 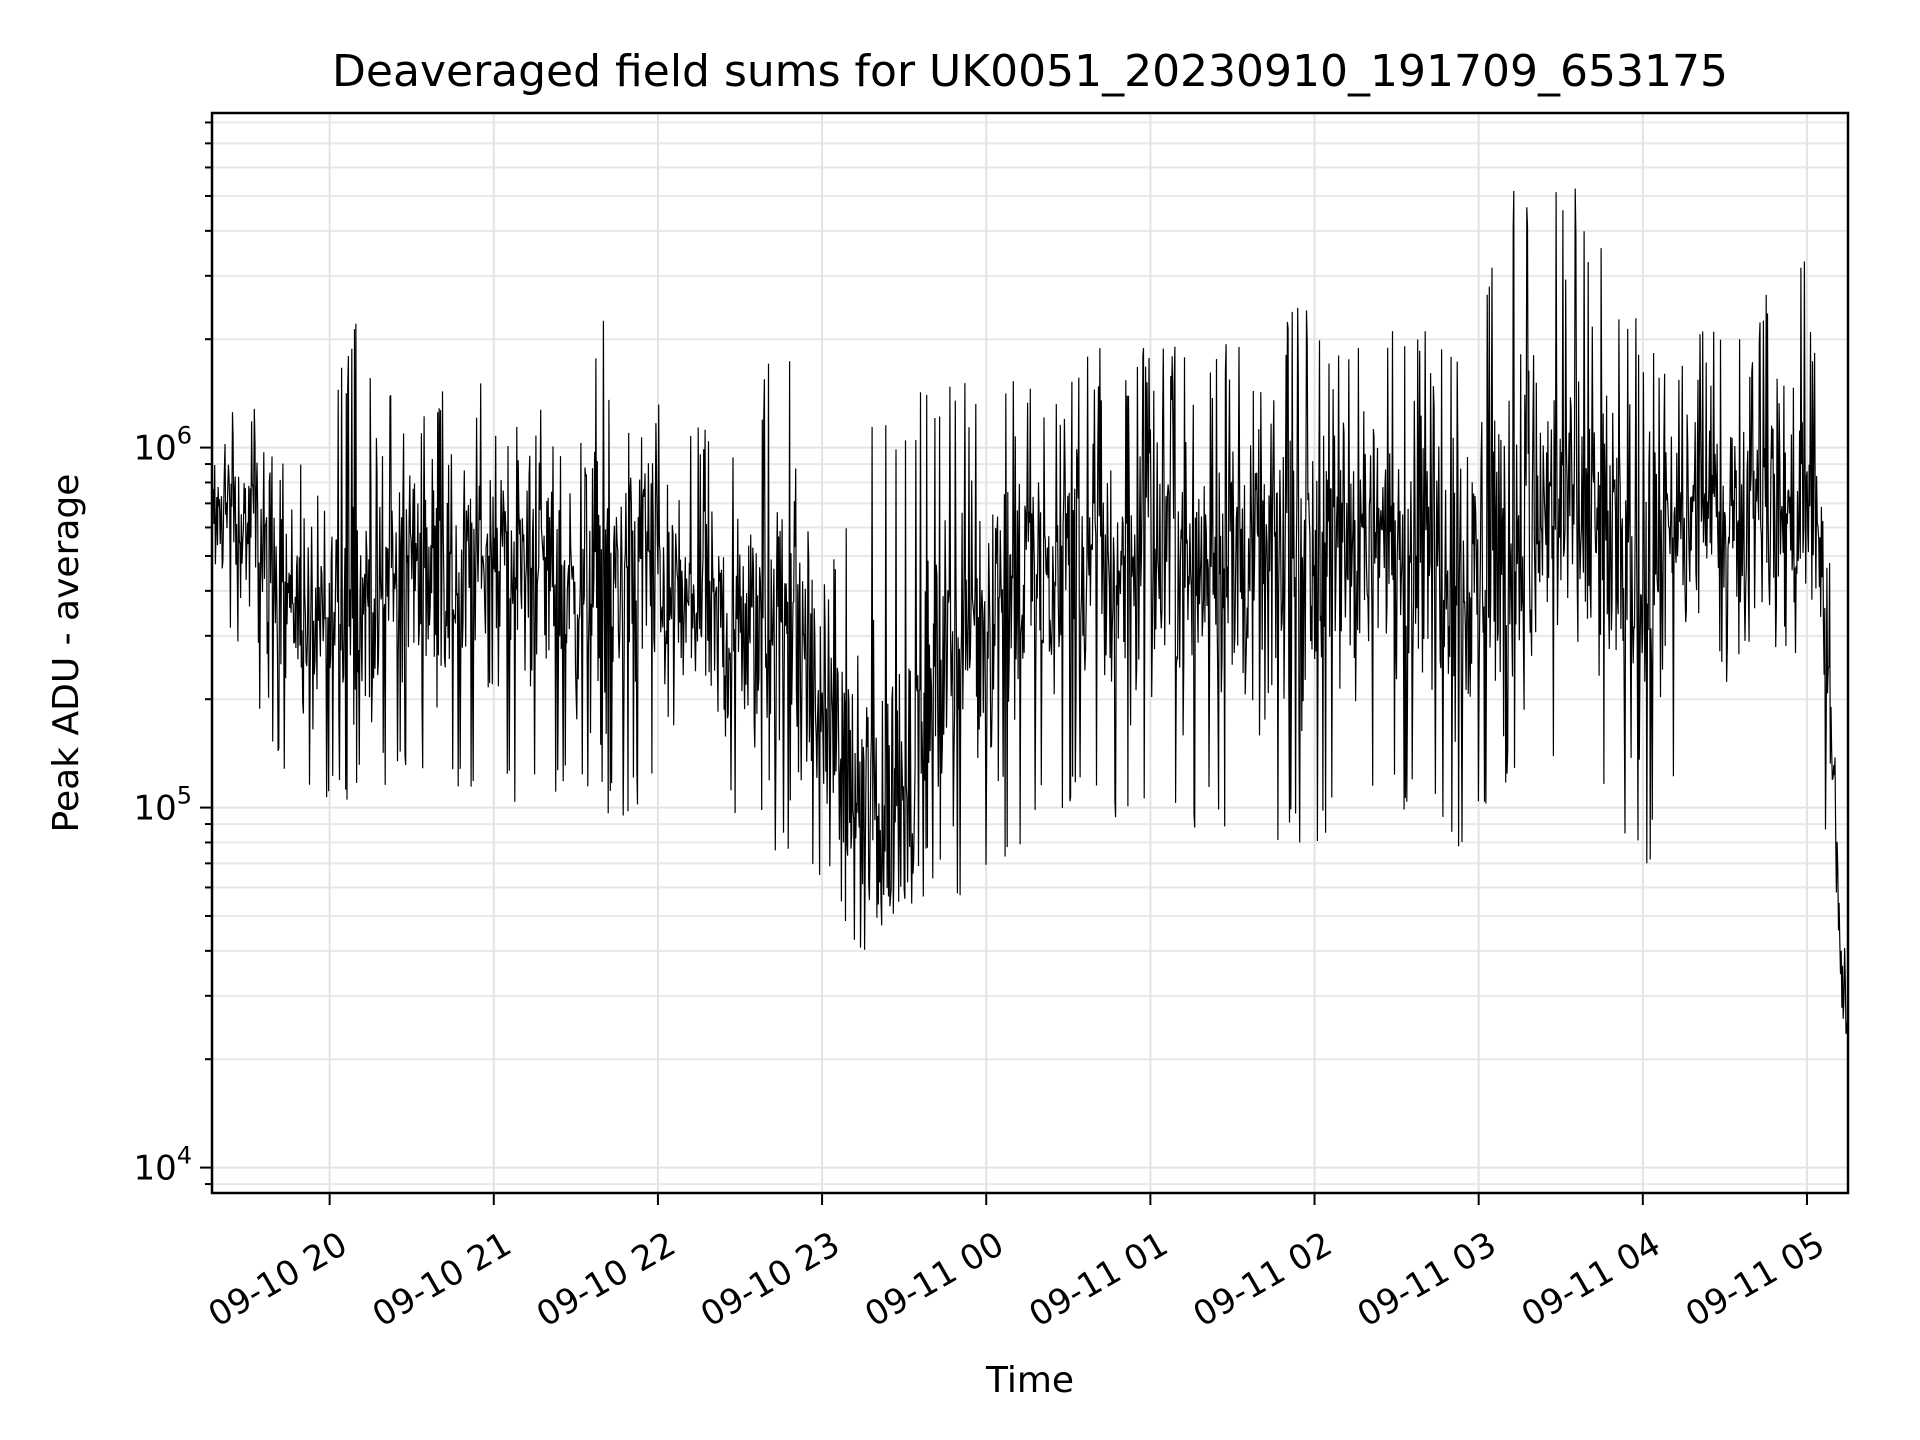 What do you see at coordinates (184, 1156) in the screenshot?
I see `y-tick-exponent: 4` at bounding box center [184, 1156].